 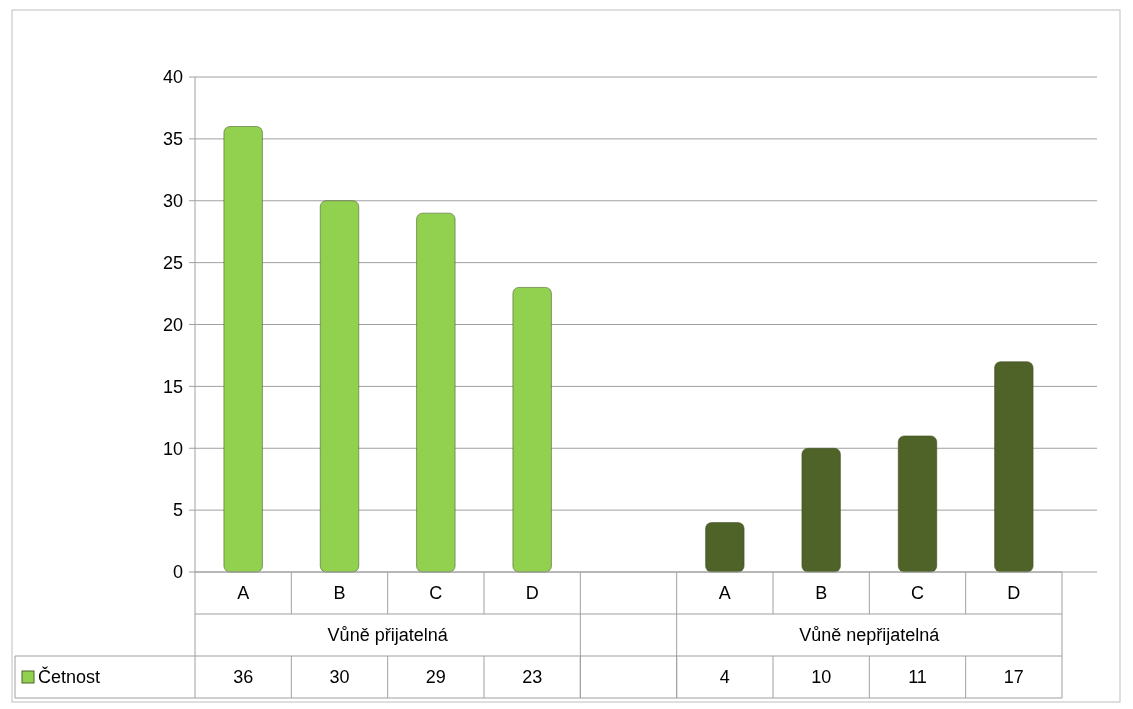 I want to click on data-label: 30, so click(x=339, y=677).